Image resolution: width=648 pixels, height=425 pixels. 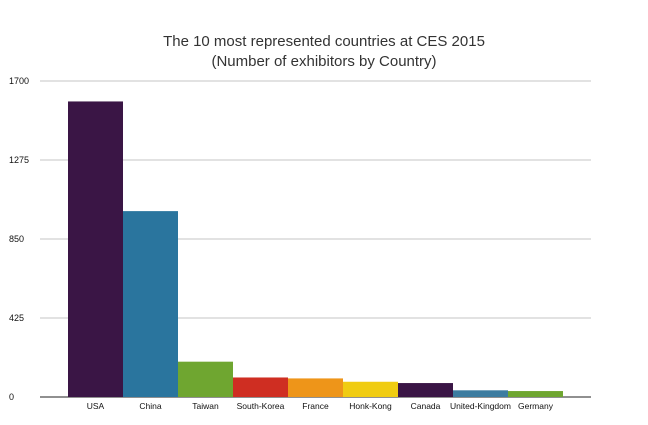 I want to click on bar-honk-kong, so click(x=370, y=389).